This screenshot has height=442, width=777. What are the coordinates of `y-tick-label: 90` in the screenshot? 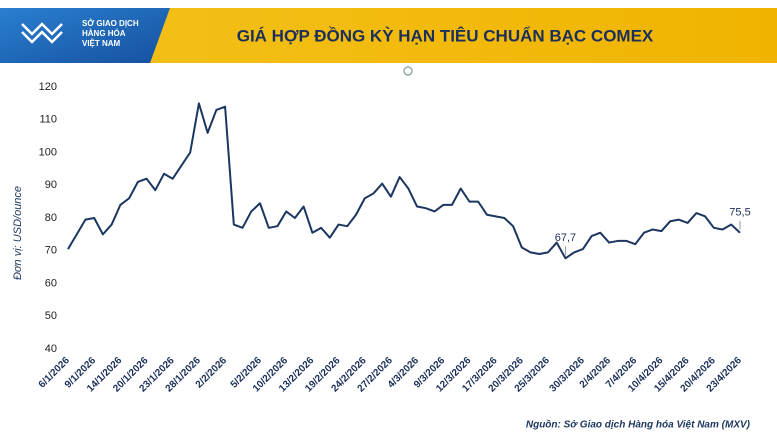 It's located at (51, 185).